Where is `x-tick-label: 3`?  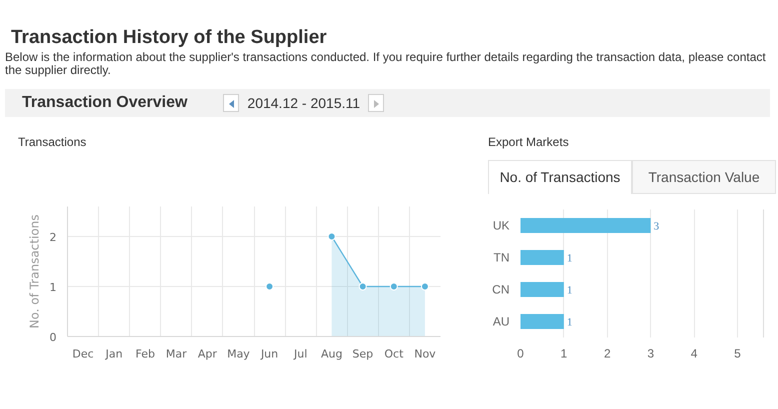
x-tick-label: 3 is located at coordinates (650, 353).